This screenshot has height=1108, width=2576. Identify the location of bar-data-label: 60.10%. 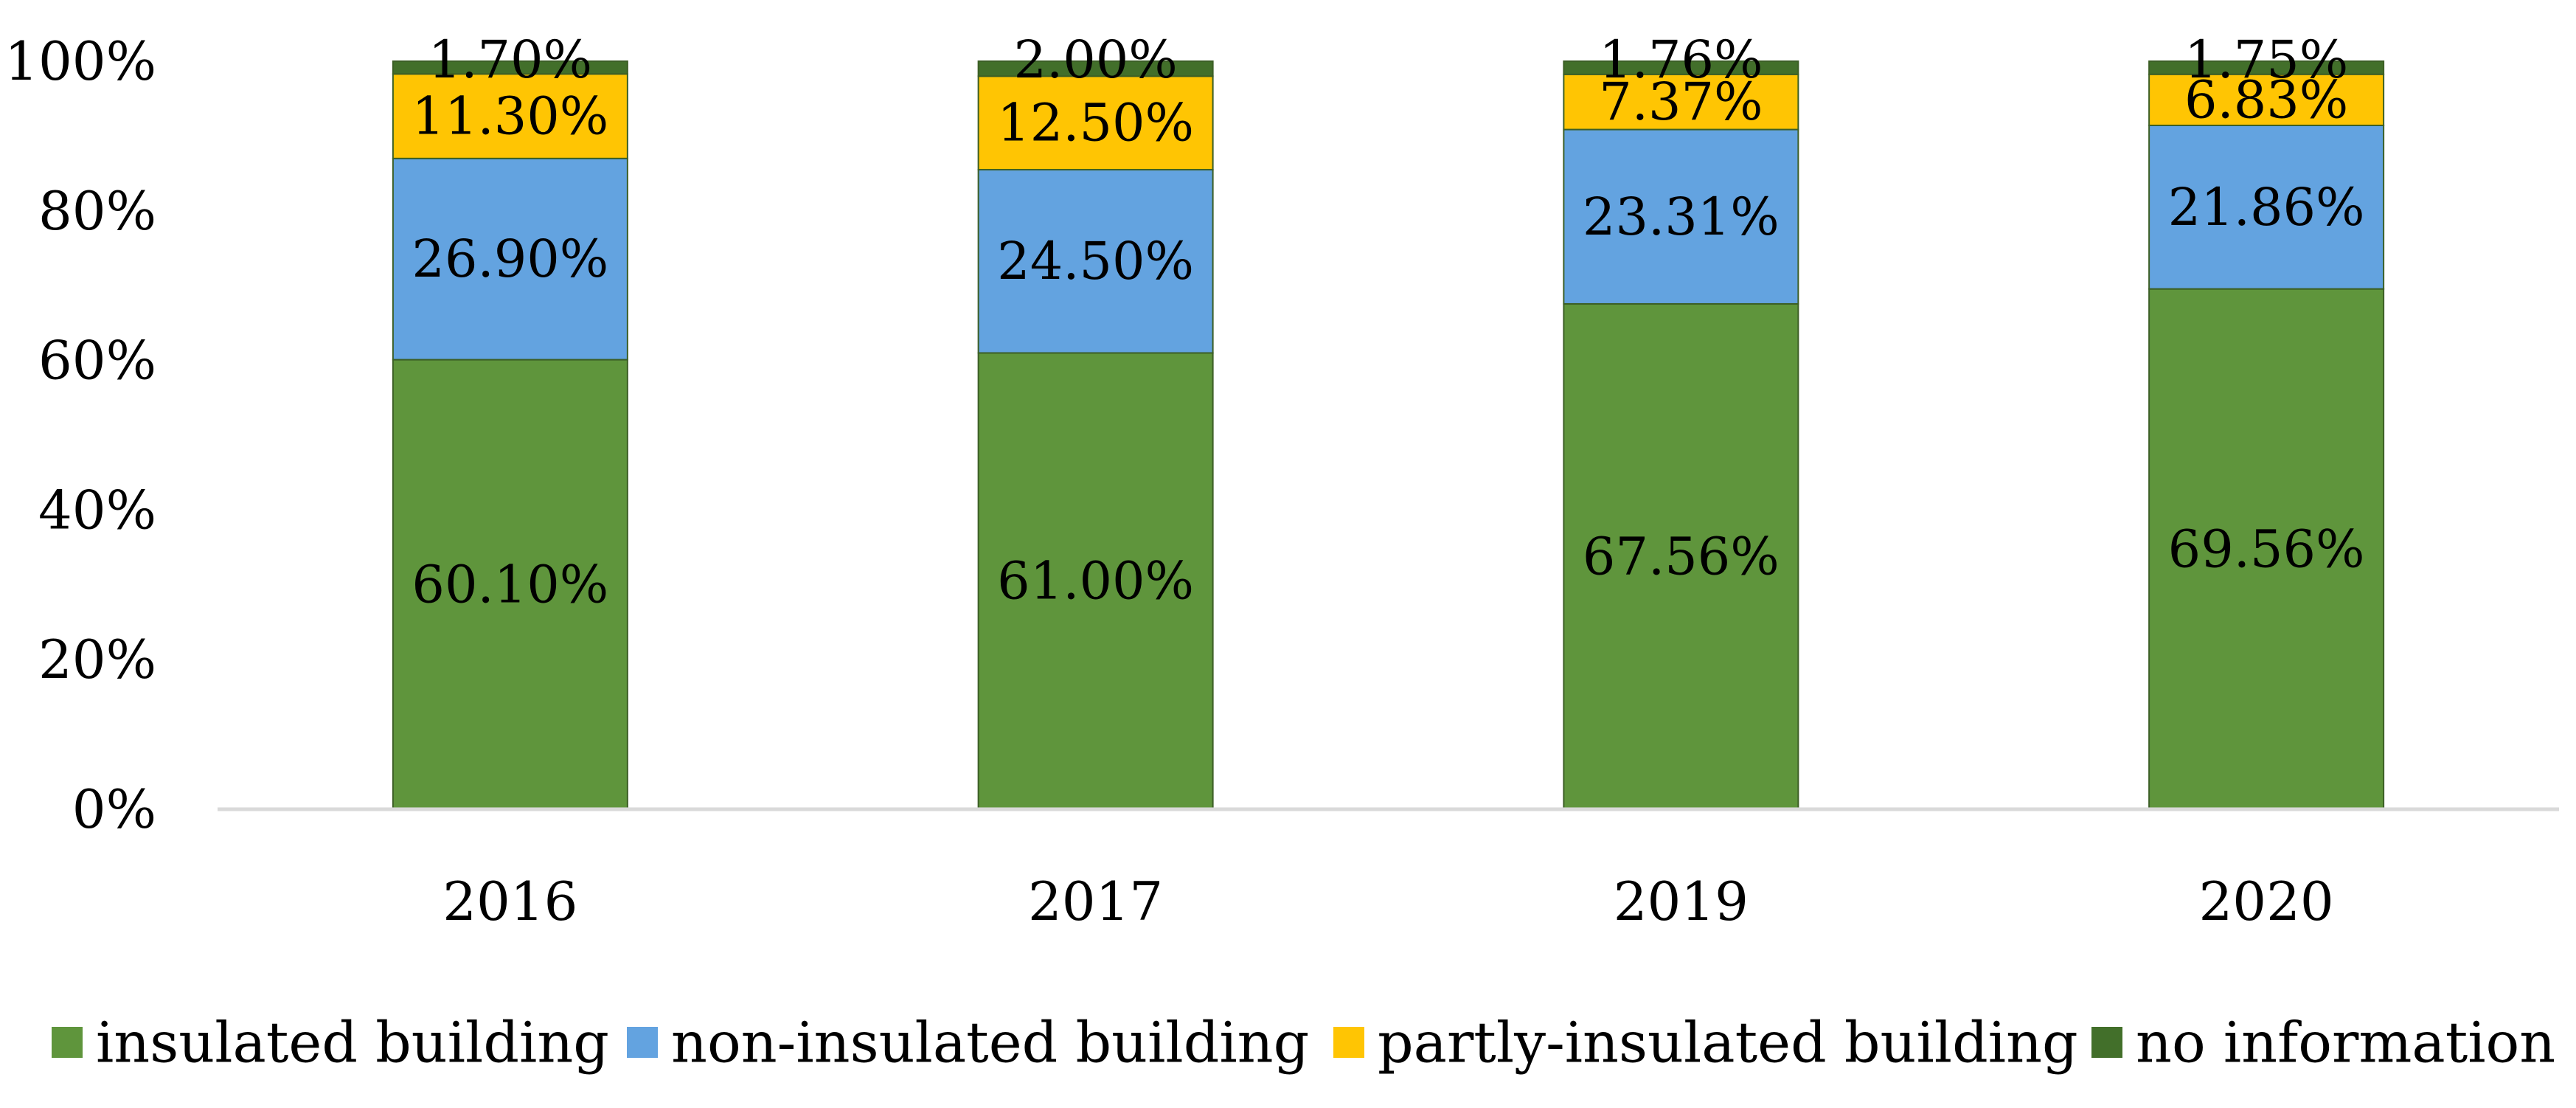
(510, 584).